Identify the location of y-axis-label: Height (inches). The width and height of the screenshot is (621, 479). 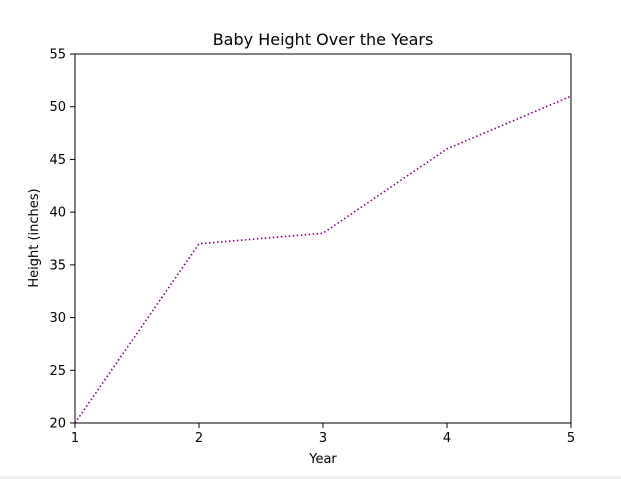
(34, 237).